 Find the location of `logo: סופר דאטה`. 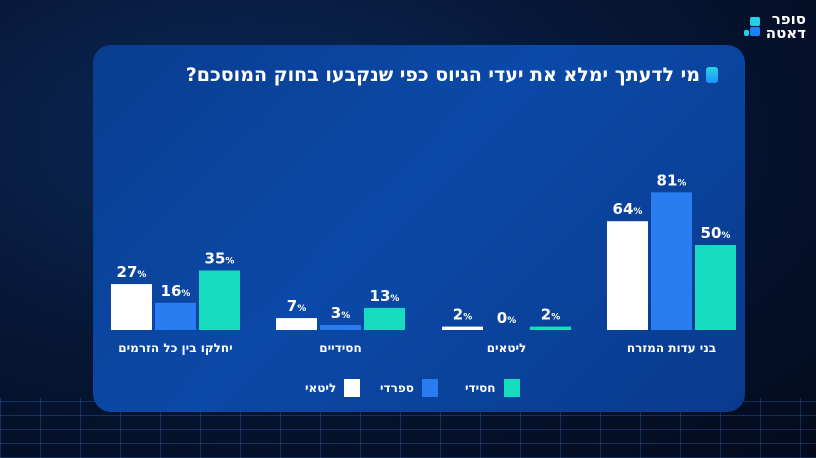

logo: סופר דאטה is located at coordinates (774, 26).